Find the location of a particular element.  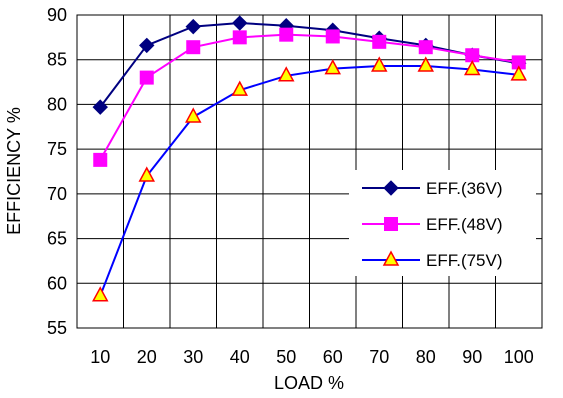

y-tick-label: 90 is located at coordinates (57, 15).